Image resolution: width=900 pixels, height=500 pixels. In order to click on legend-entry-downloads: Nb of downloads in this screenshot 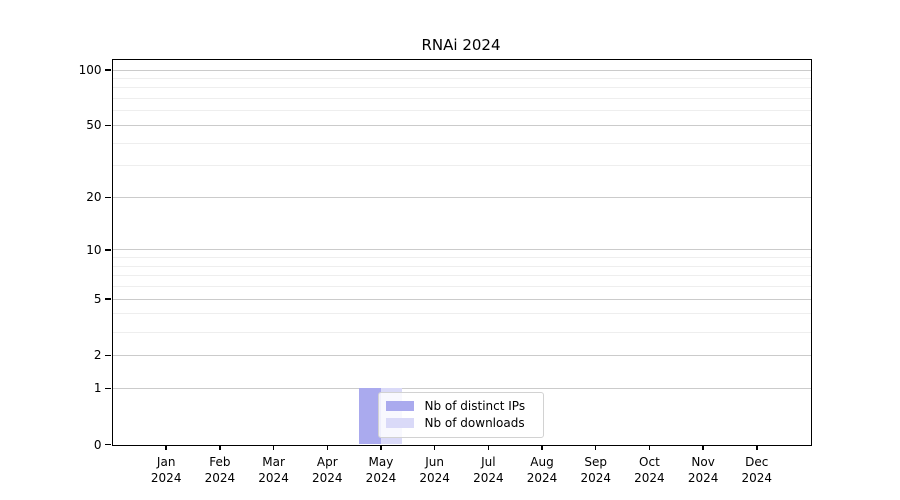, I will do `click(460, 423)`.